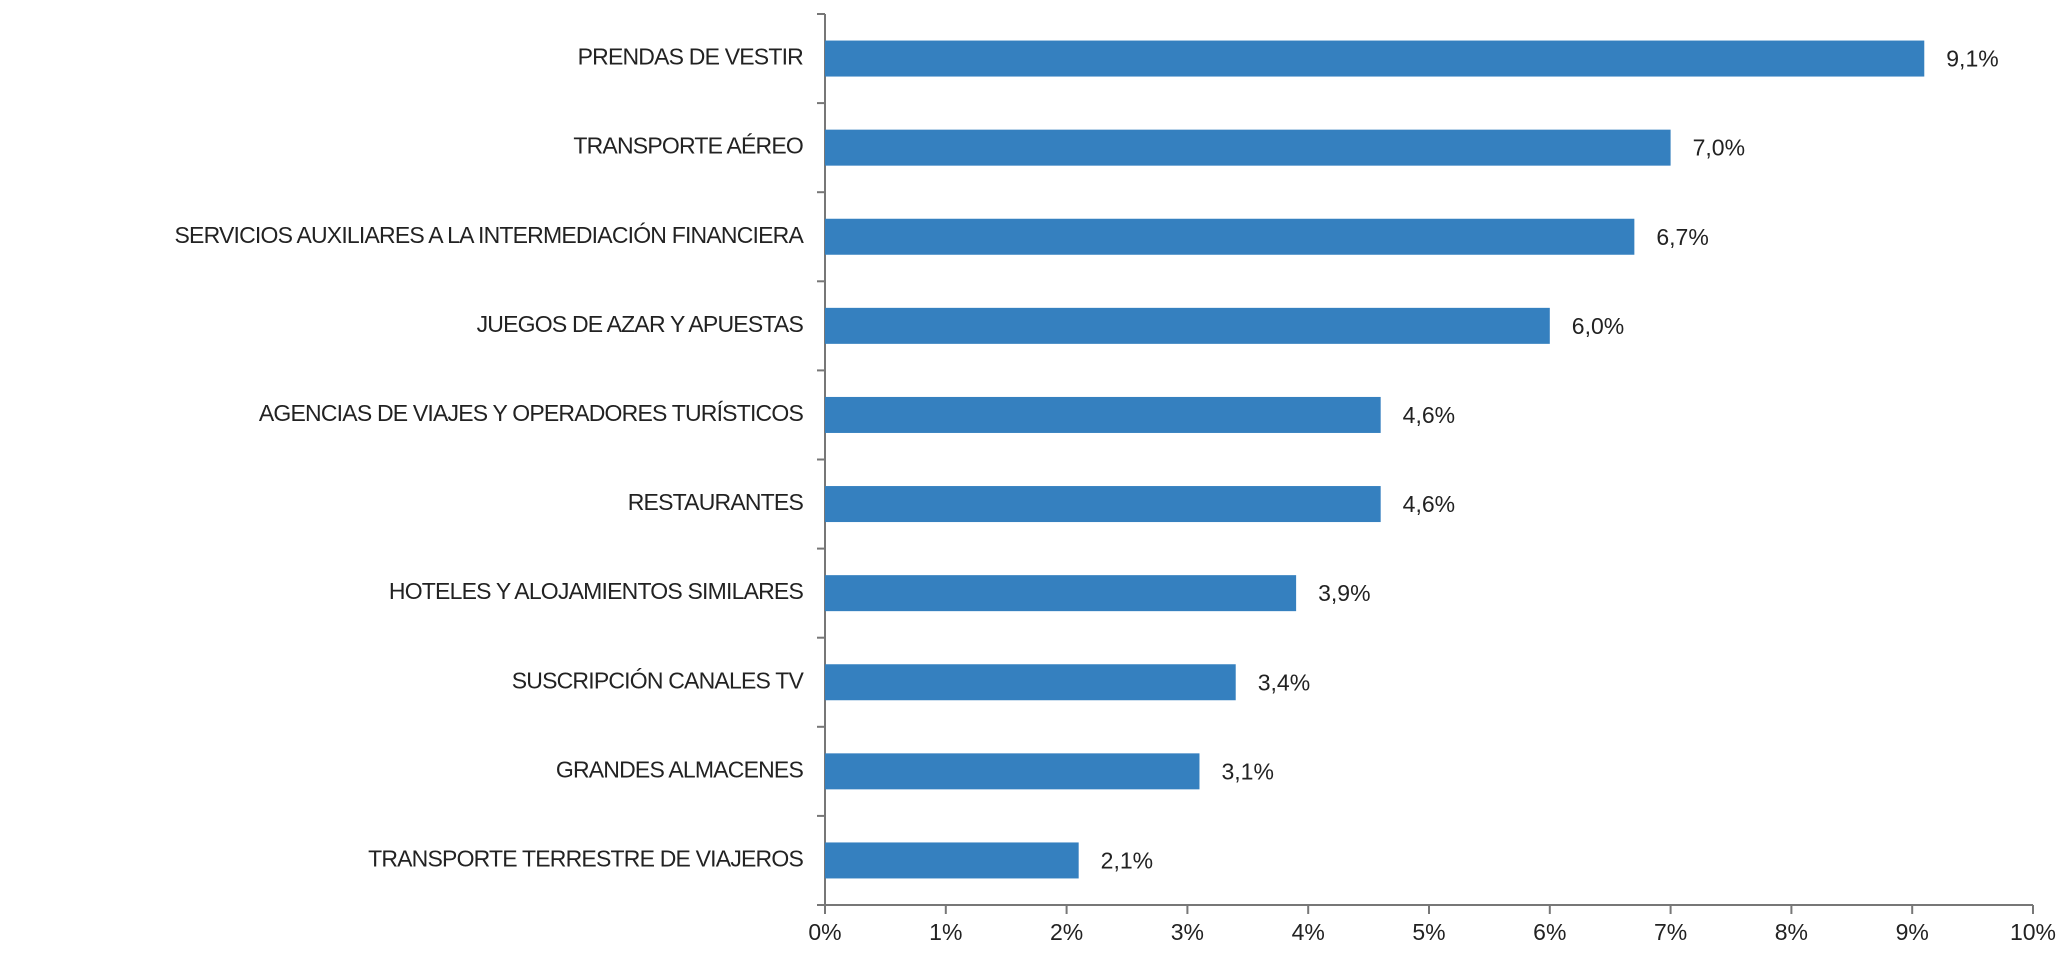 The height and width of the screenshot is (953, 2070). I want to click on y-tick-label: JUEGOS DE AZAR Y APUESTAS, so click(640, 324).